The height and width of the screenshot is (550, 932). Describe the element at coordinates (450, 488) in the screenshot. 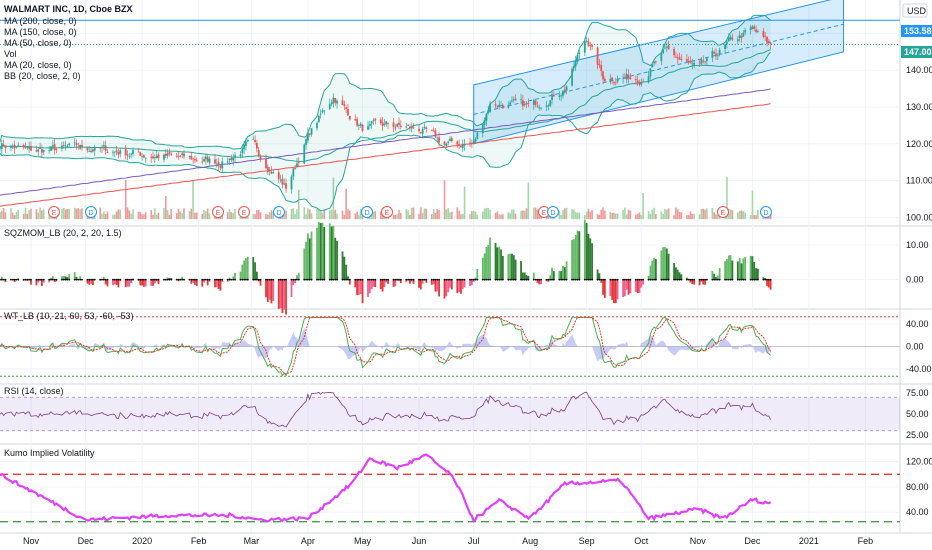

I see `kumo-pane` at that location.